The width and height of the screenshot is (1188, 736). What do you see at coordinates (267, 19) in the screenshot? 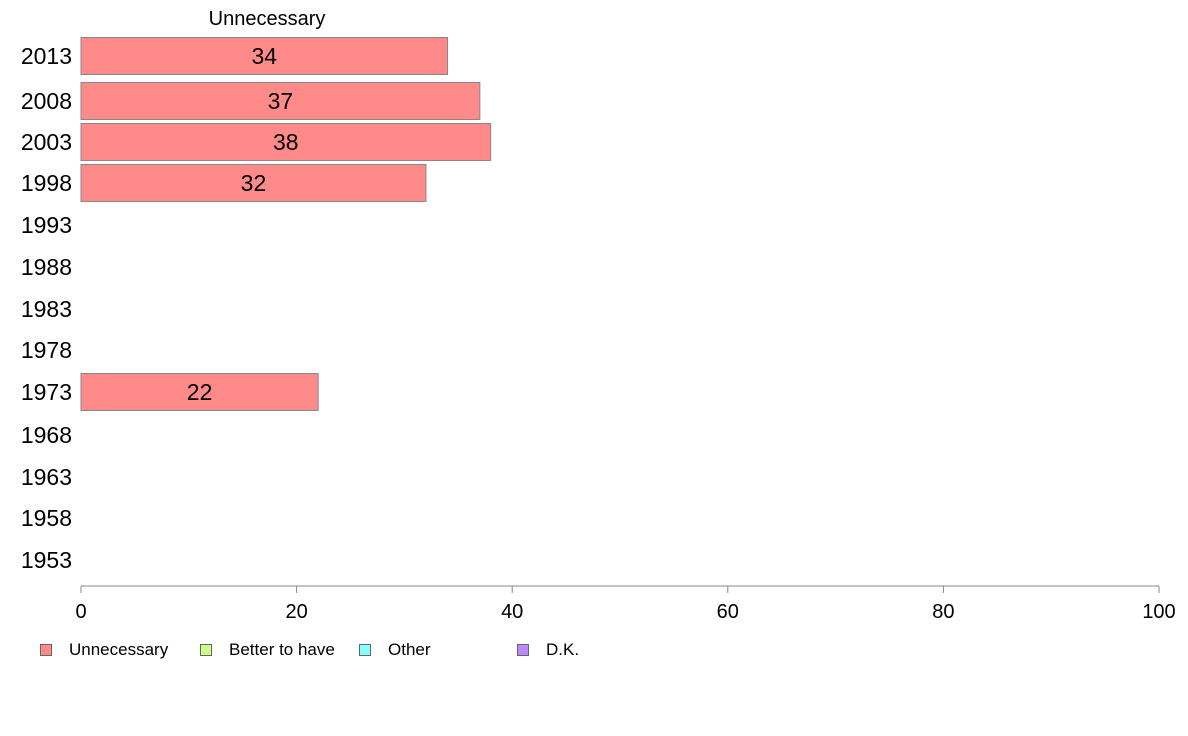
I see `chart-title: Unnecessary` at bounding box center [267, 19].